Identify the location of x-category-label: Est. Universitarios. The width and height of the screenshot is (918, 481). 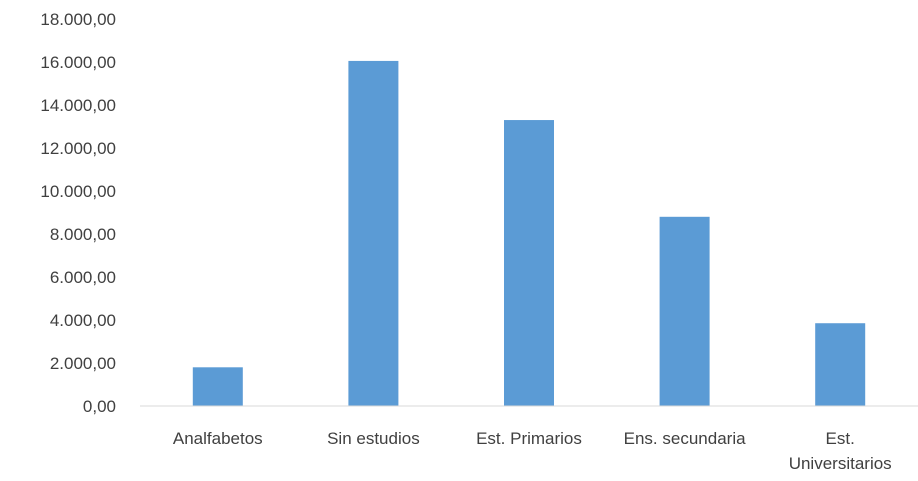
(840, 451).